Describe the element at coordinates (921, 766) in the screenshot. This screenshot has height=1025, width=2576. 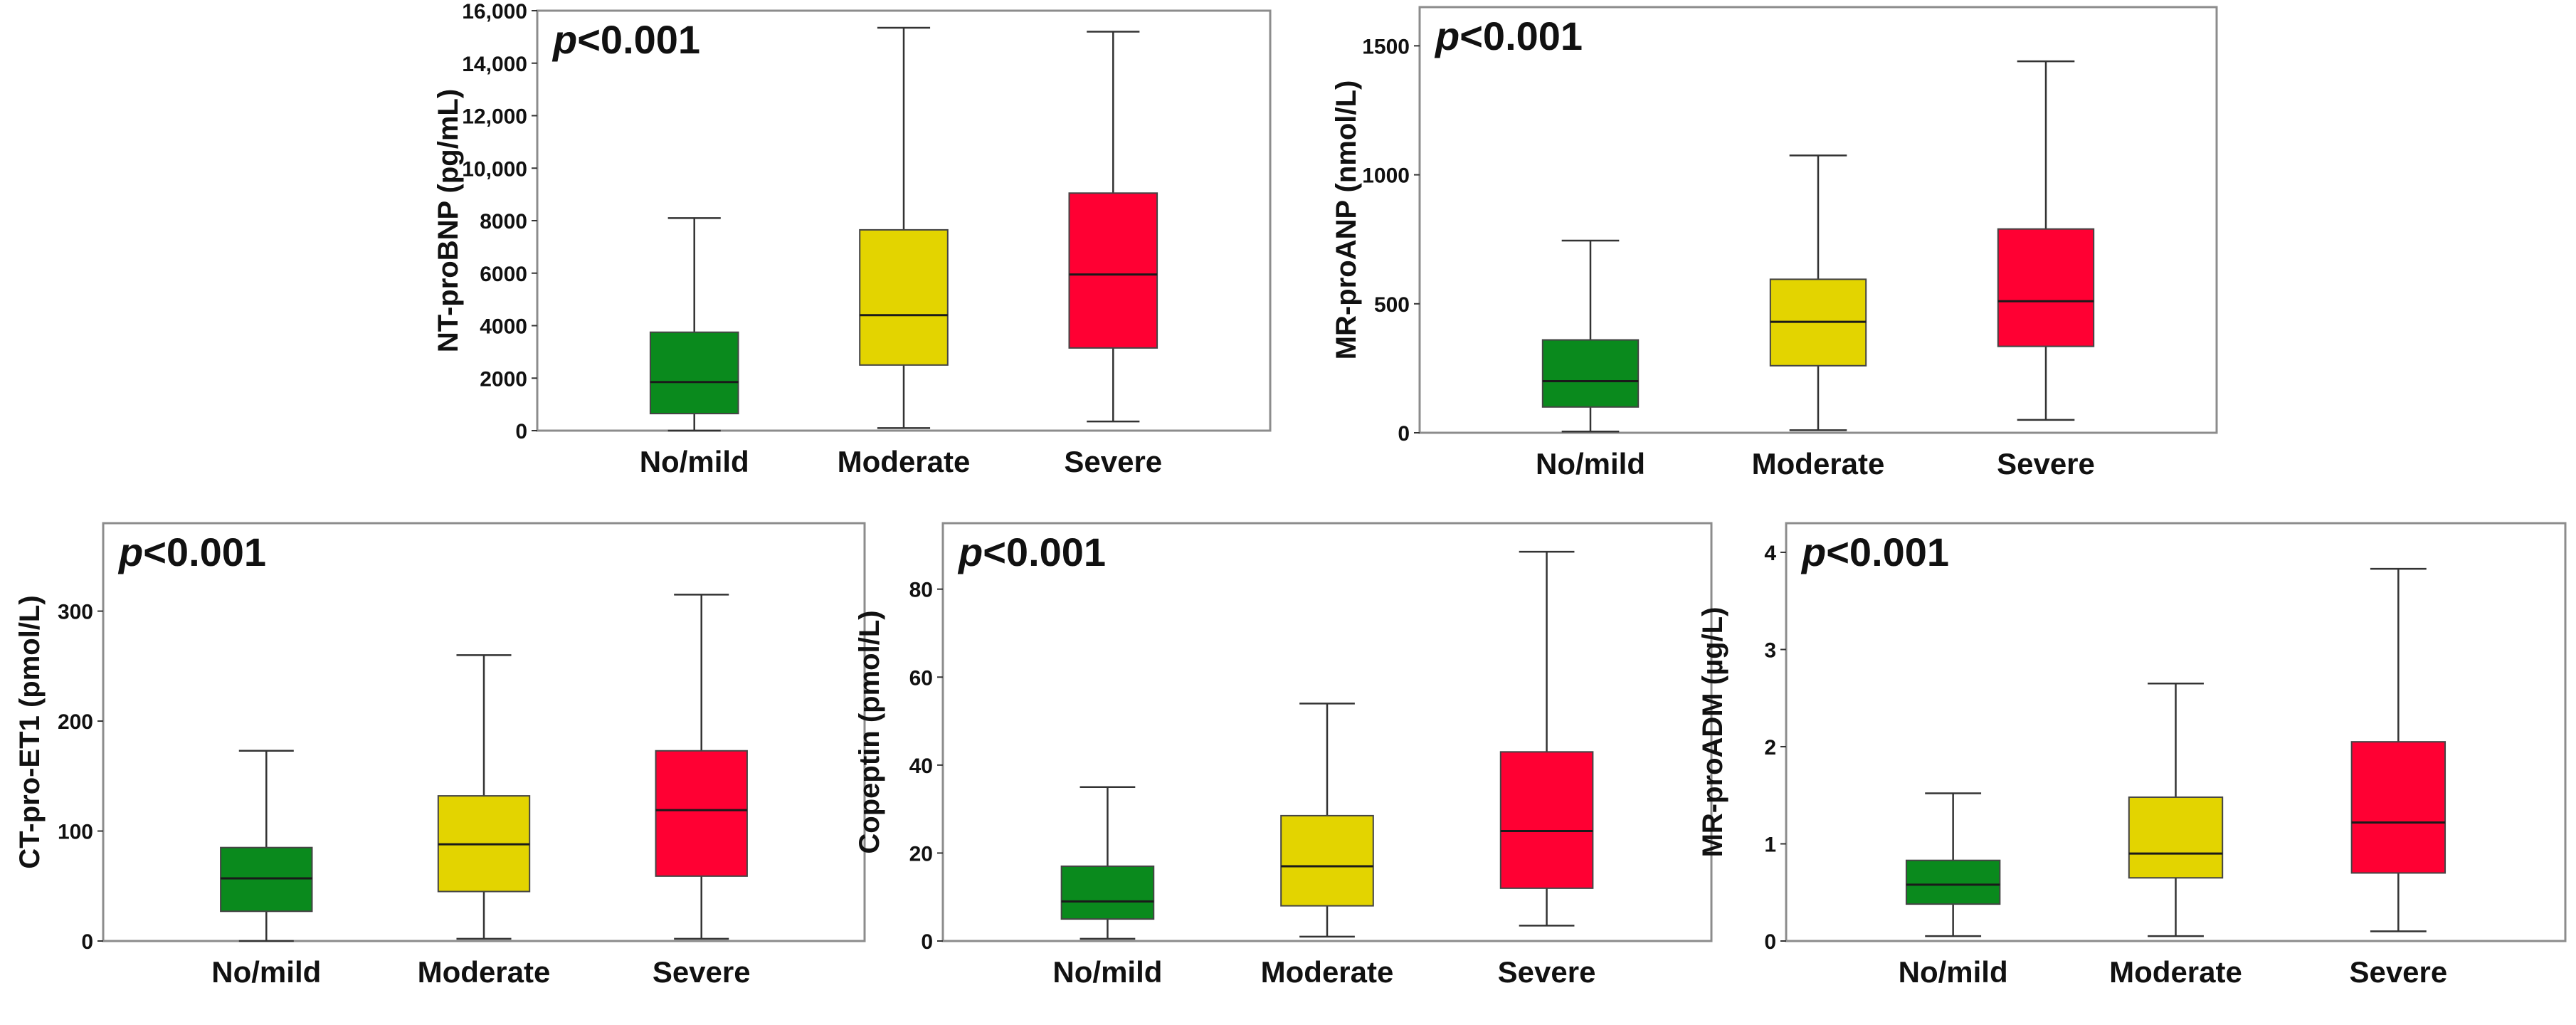
I see `y-tick-label: 40` at that location.